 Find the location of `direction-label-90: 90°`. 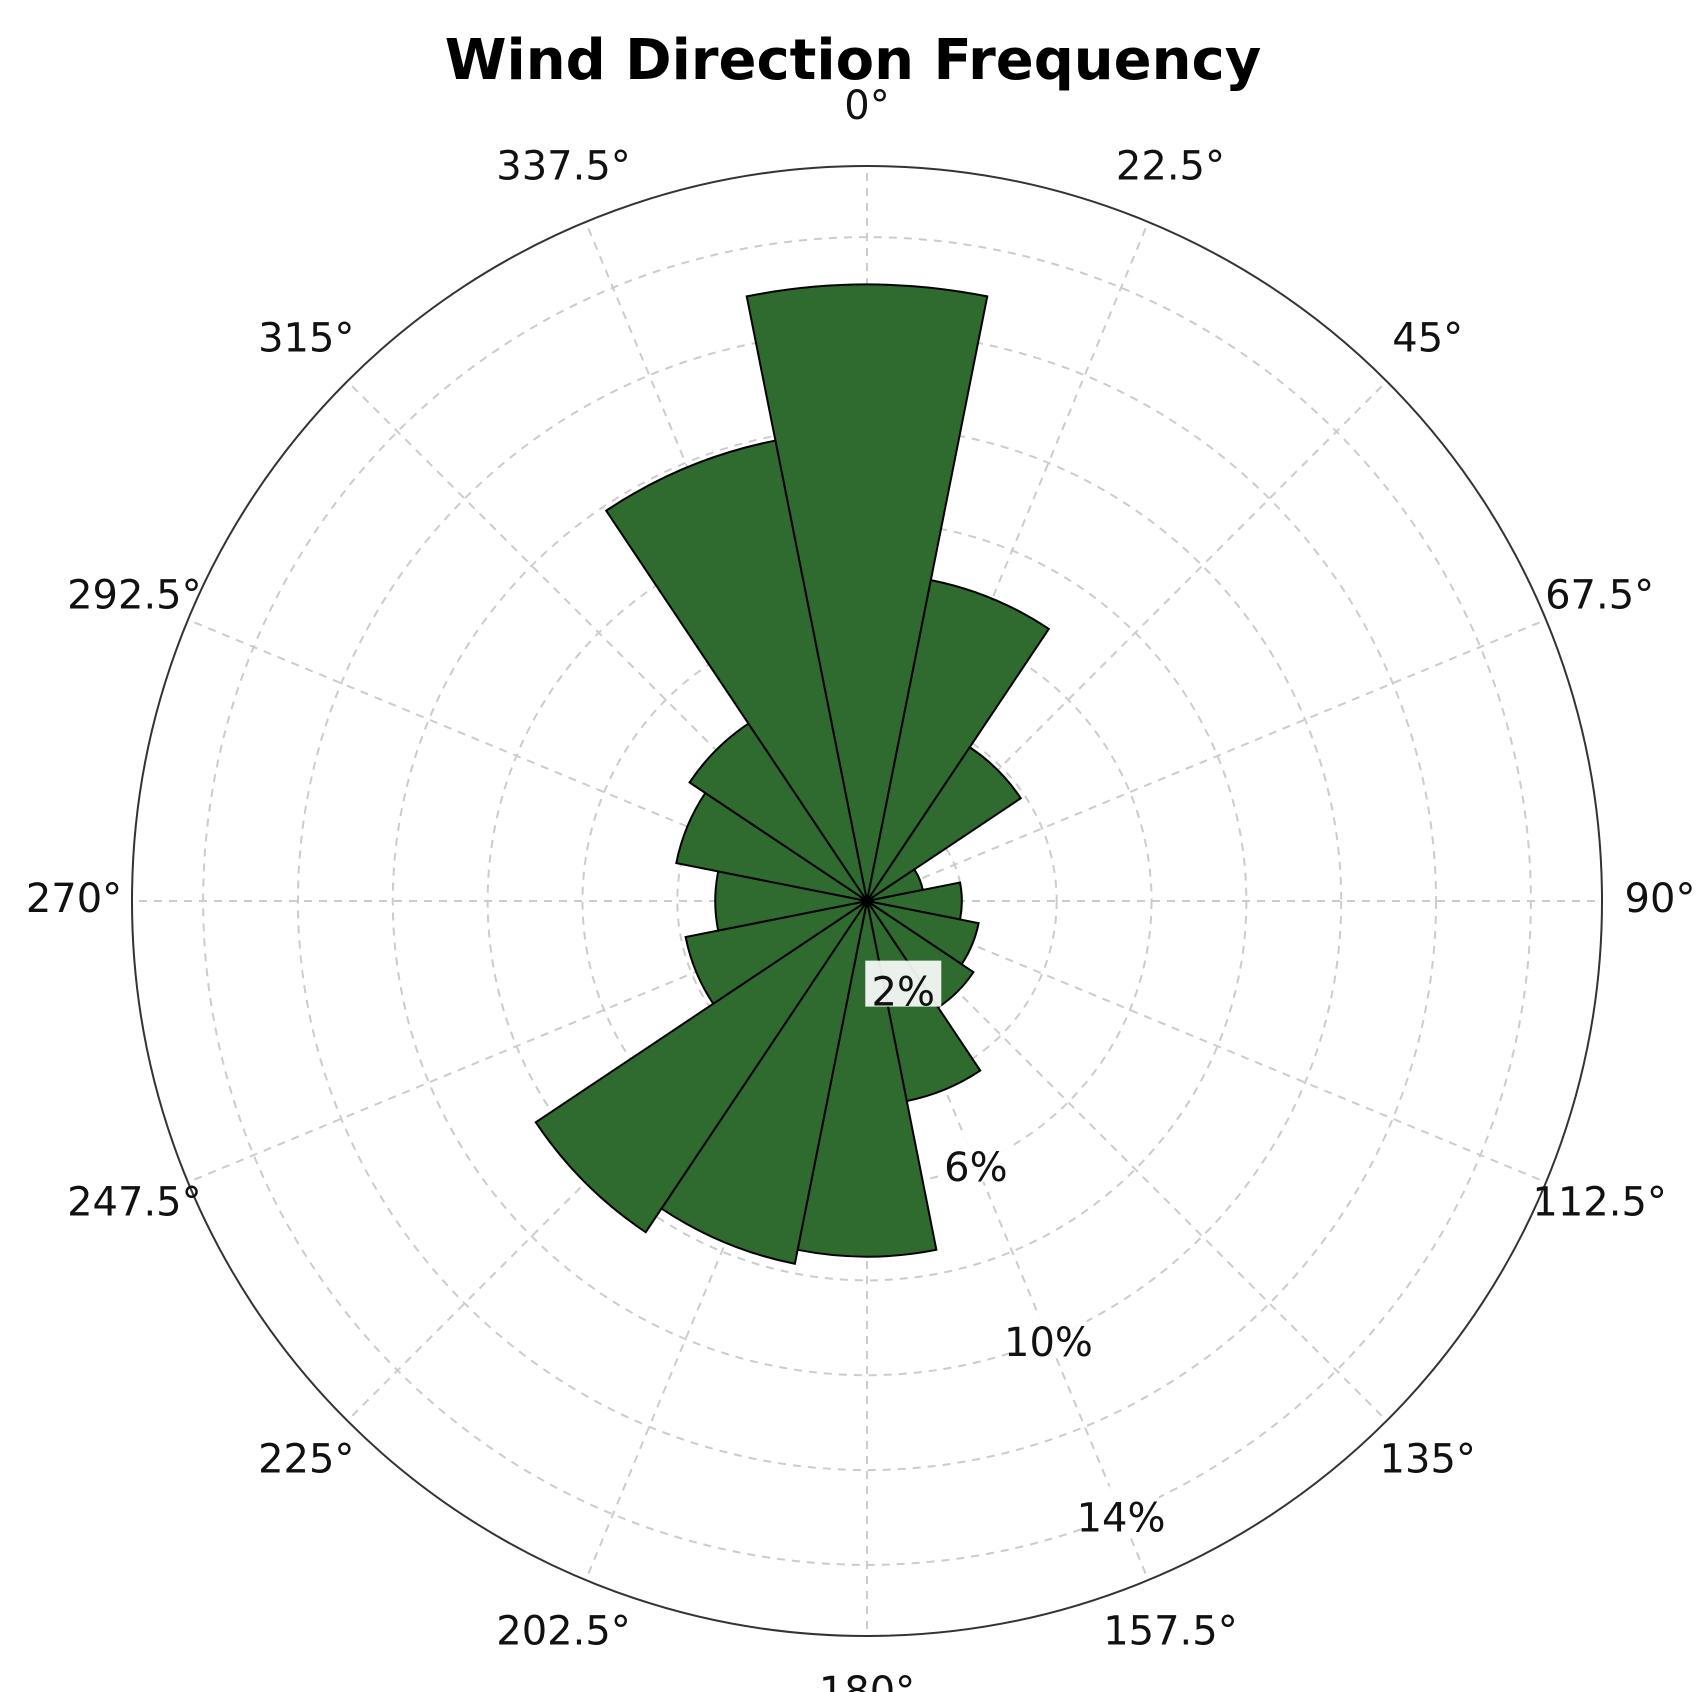

direction-label-90: 90° is located at coordinates (1660, 899).